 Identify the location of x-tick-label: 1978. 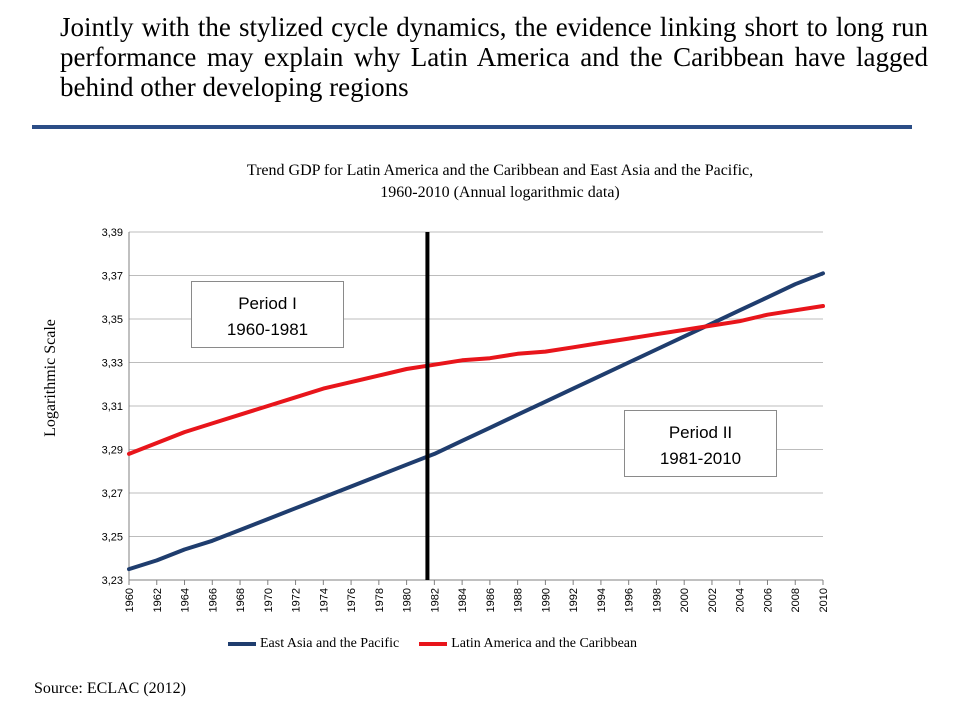
(380, 600).